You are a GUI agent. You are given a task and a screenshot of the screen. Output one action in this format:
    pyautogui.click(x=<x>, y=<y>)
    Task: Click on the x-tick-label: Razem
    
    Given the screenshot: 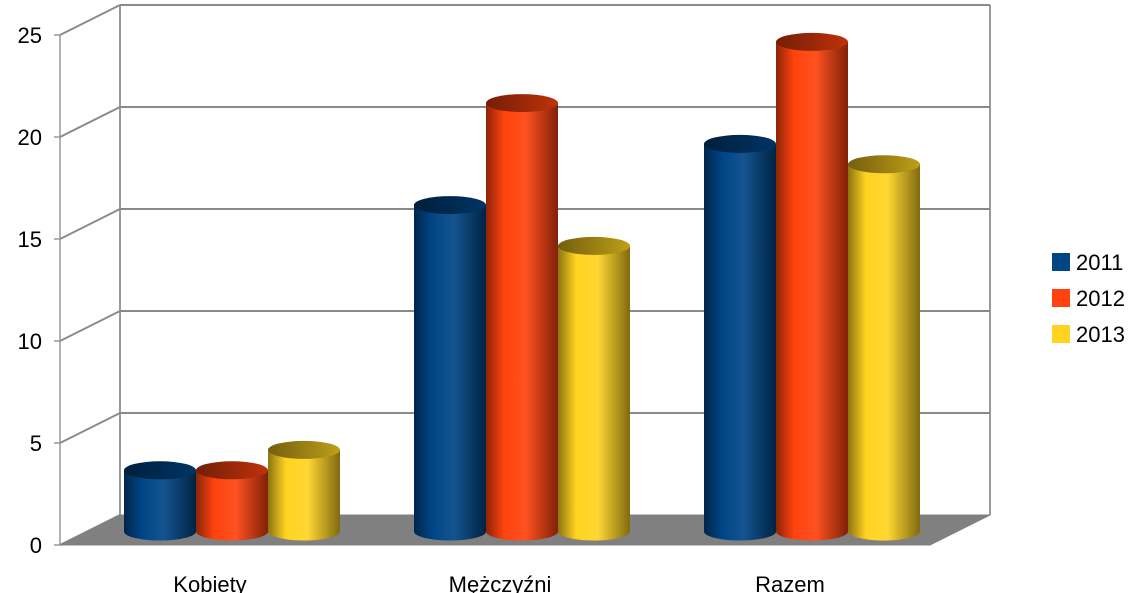 What is the action you would take?
    pyautogui.click(x=790, y=582)
    